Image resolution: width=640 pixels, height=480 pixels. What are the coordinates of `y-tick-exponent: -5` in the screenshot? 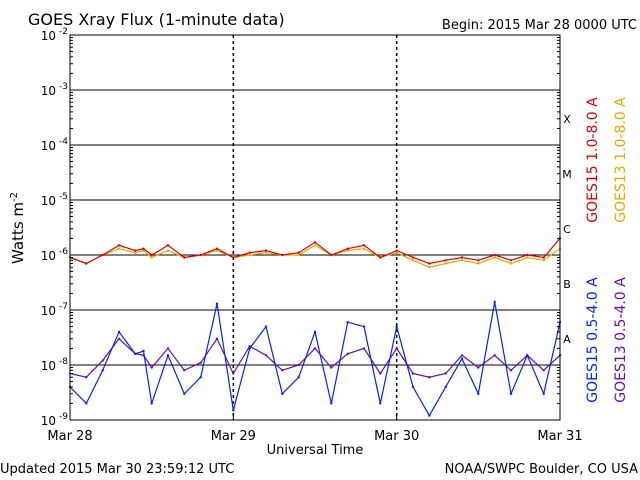 It's located at (63, 197).